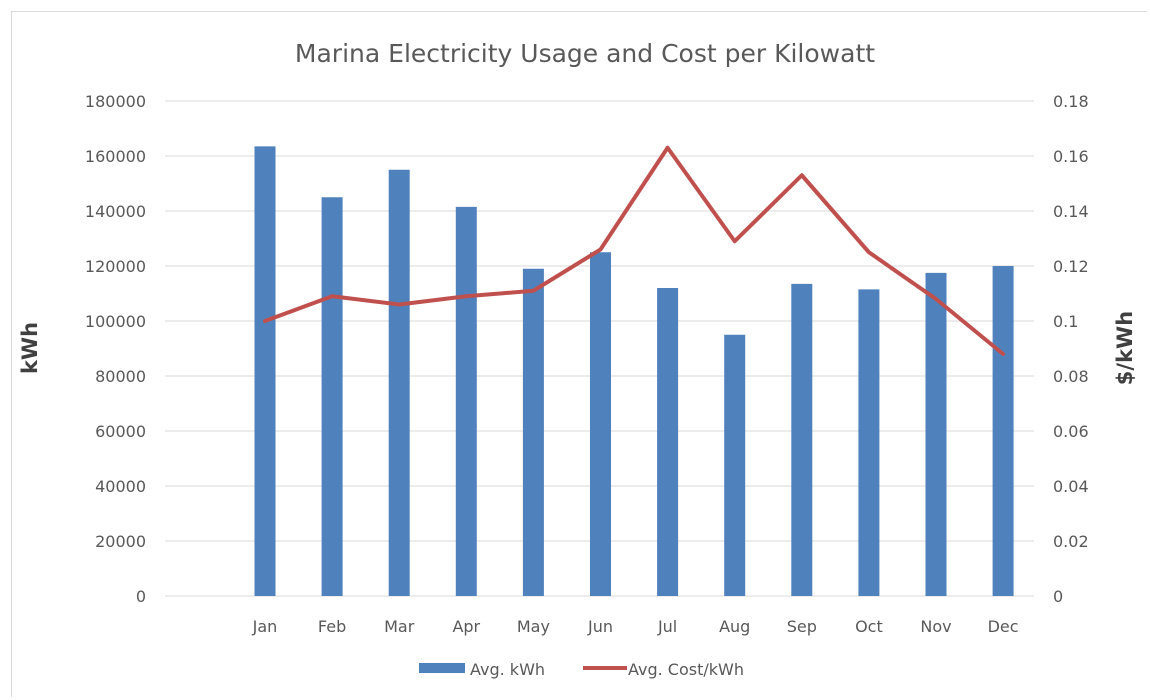  What do you see at coordinates (115, 211) in the screenshot?
I see `y-tick-label: 140000` at bounding box center [115, 211].